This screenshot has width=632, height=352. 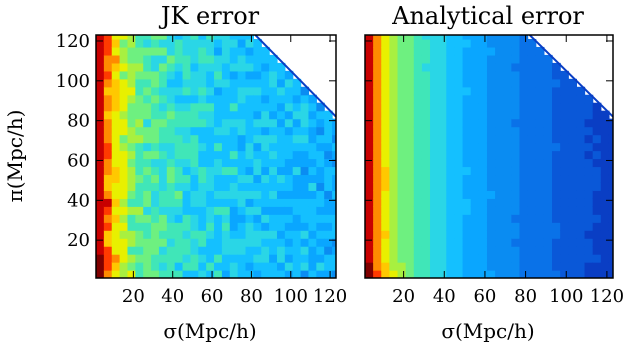 I want to click on x-tick-label: 40, so click(x=444, y=296).